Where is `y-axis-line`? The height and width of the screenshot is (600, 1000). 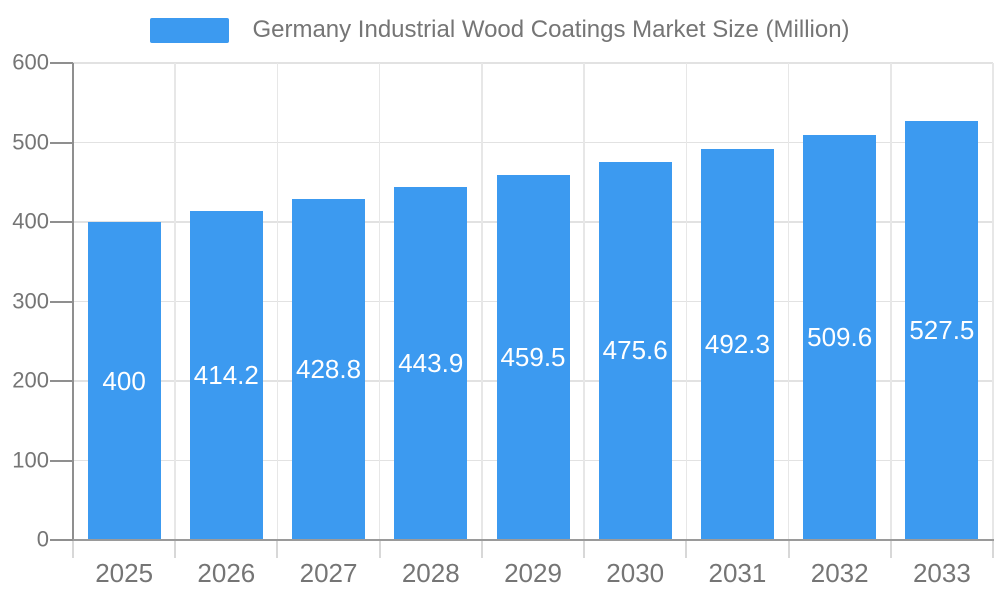
y-axis-line is located at coordinates (73, 301).